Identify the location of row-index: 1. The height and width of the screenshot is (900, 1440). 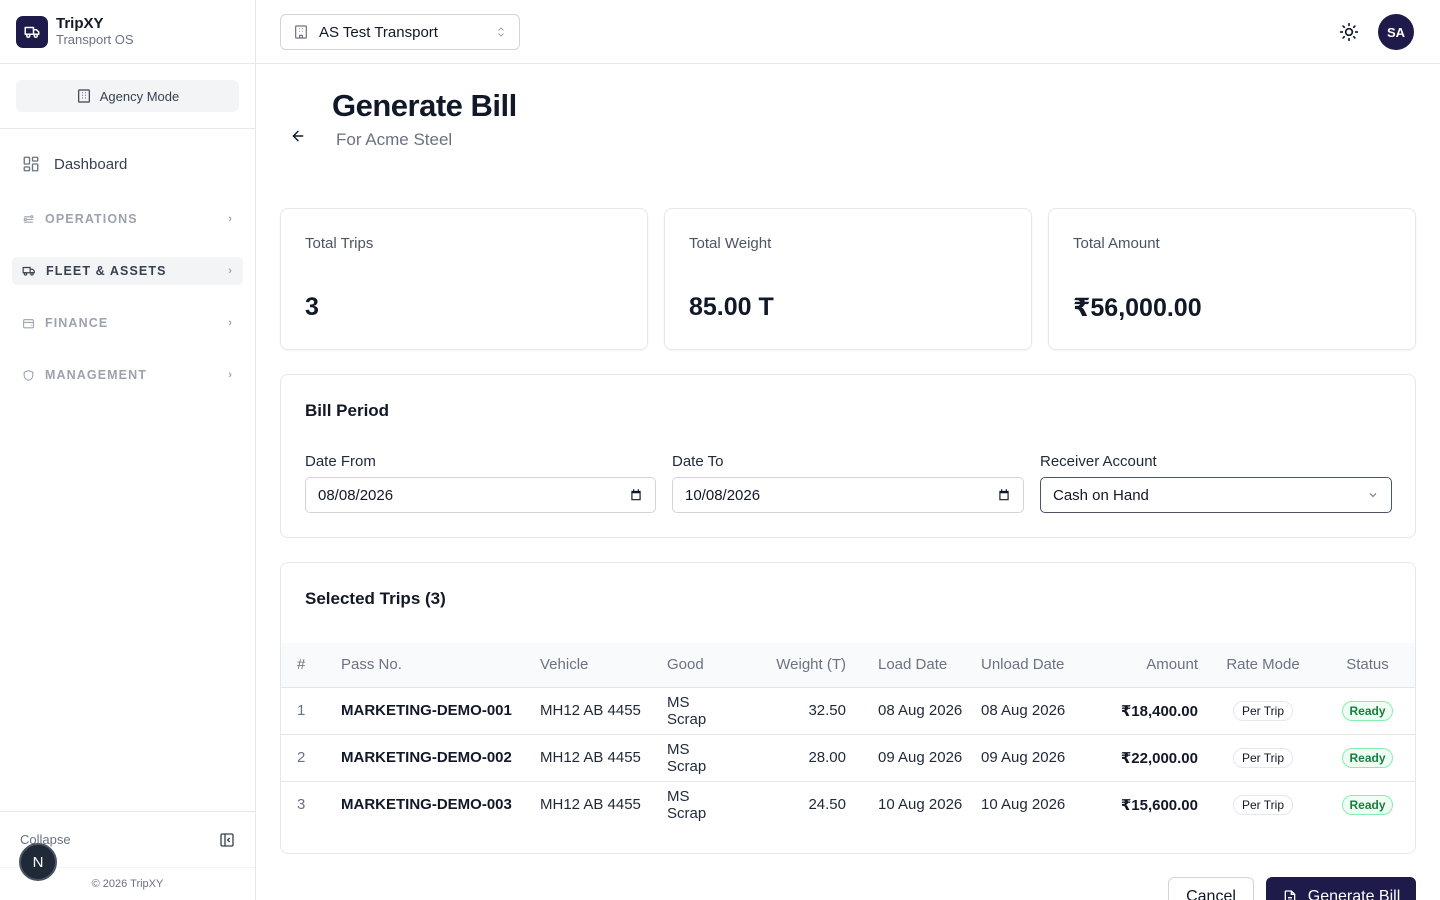
(301, 710).